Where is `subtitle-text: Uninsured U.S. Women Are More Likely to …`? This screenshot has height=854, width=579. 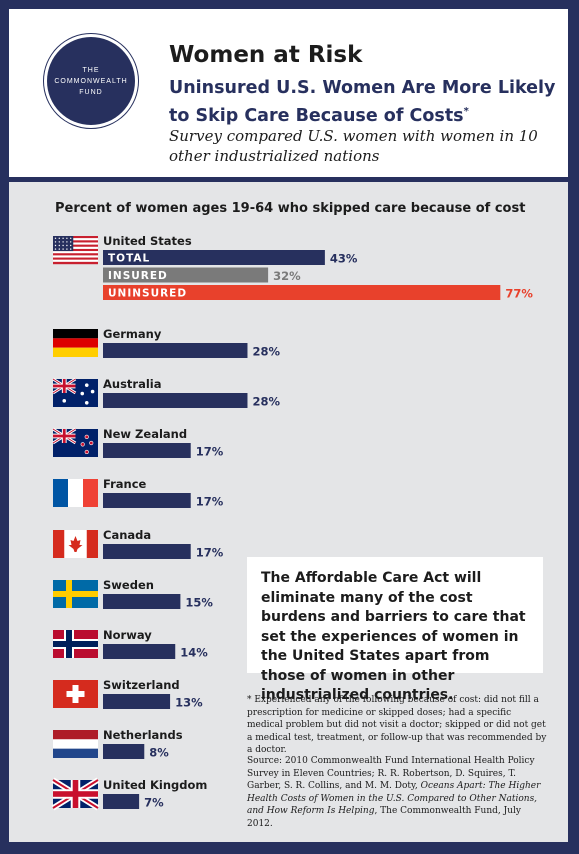 subtitle-text: Uninsured U.S. Women Are More Likely to … is located at coordinates (362, 102).